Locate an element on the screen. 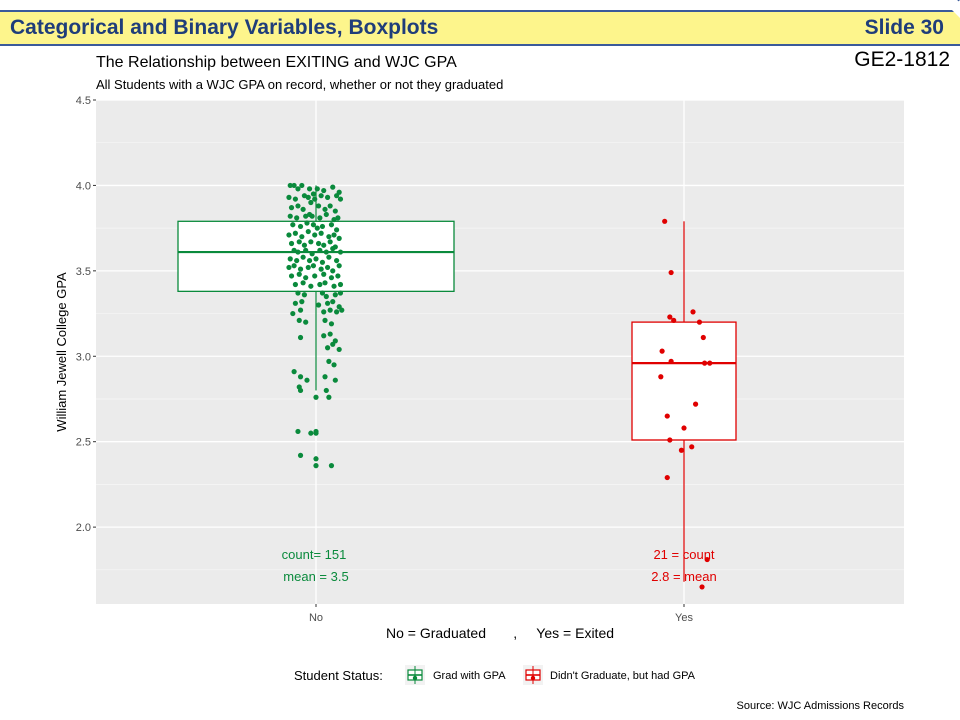 The image size is (960, 720). x-axis-label: No = Graduated , Yes = Exited is located at coordinates (500, 633).